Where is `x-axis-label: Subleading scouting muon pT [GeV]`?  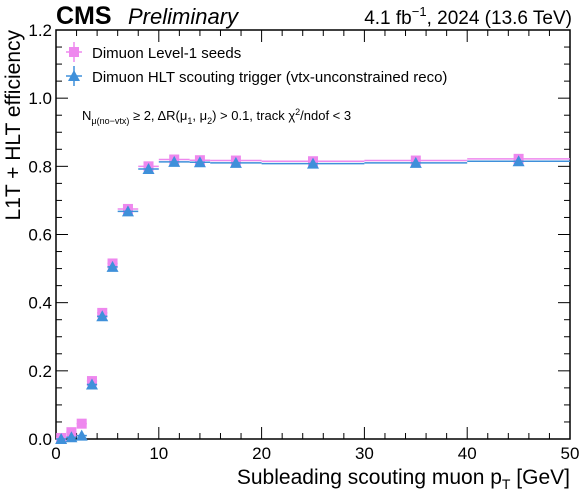 x-axis-label: Subleading scouting muon pT [GeV] is located at coordinates (403, 478).